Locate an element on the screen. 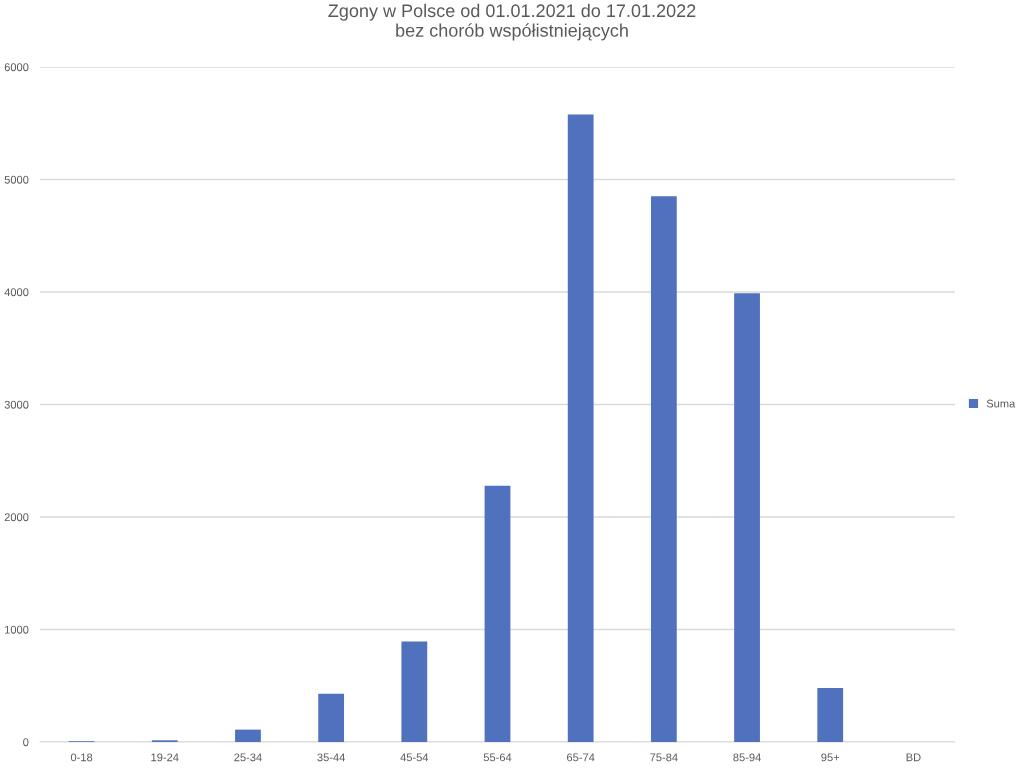 This screenshot has height=773, width=1024. legend-label: Suma is located at coordinates (1001, 403).